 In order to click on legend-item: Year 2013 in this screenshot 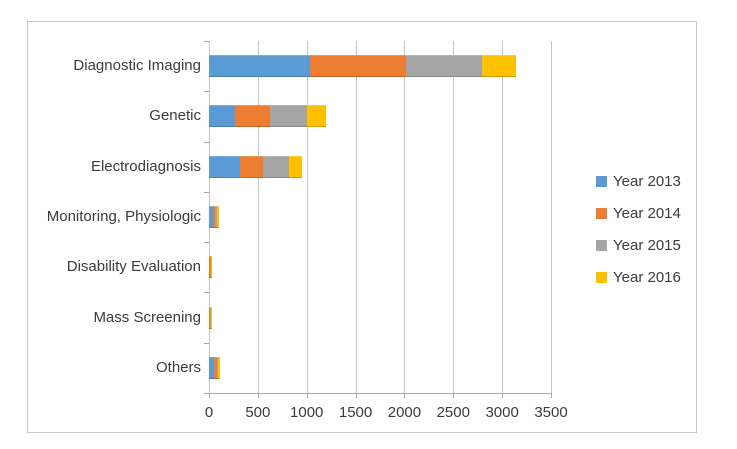, I will do `click(638, 181)`.